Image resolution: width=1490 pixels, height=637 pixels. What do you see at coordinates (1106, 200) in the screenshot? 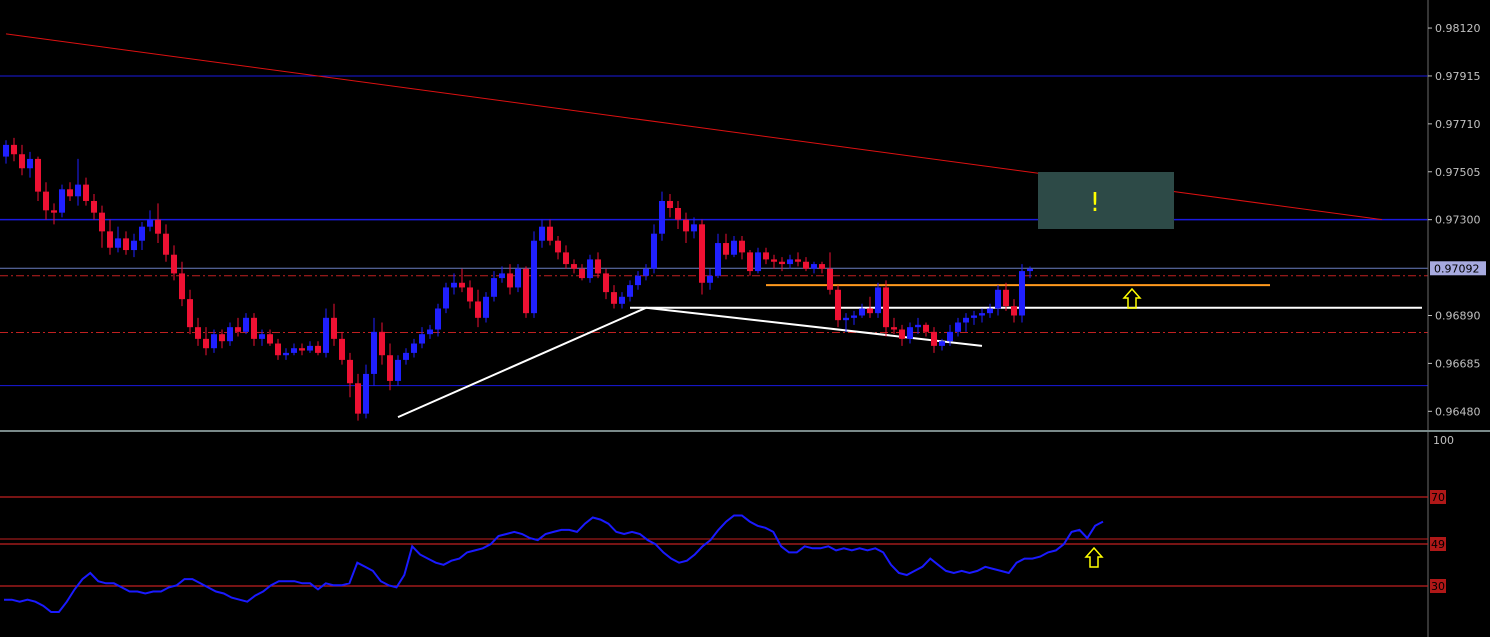
I see `alert-box` at bounding box center [1106, 200].